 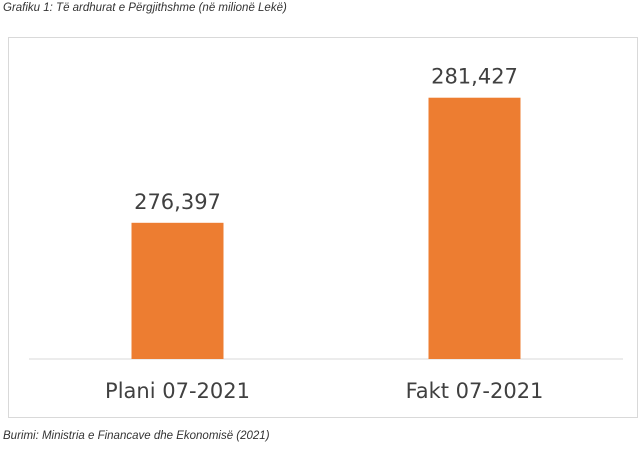 I want to click on data-label-1: 276,397, so click(x=177, y=202).